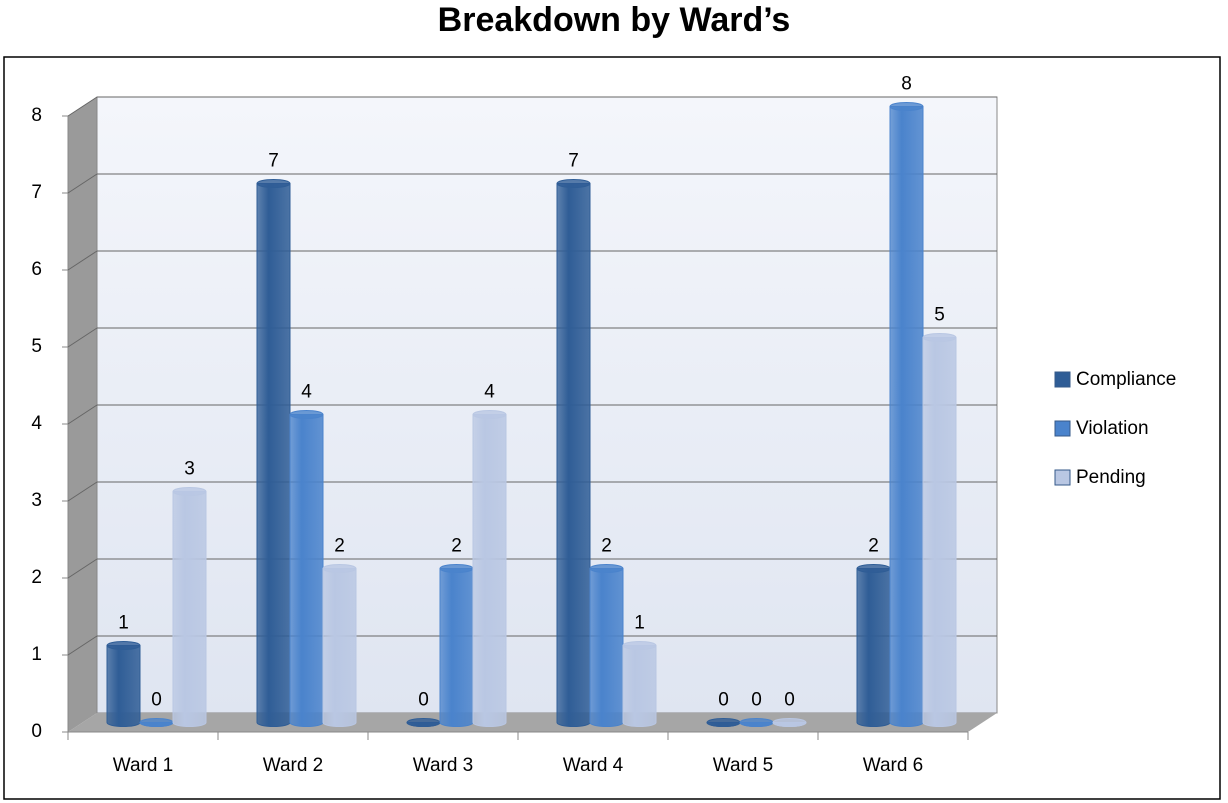 Image resolution: width=1228 pixels, height=803 pixels. Describe the element at coordinates (189, 469) in the screenshot. I see `value-label: 3` at that location.